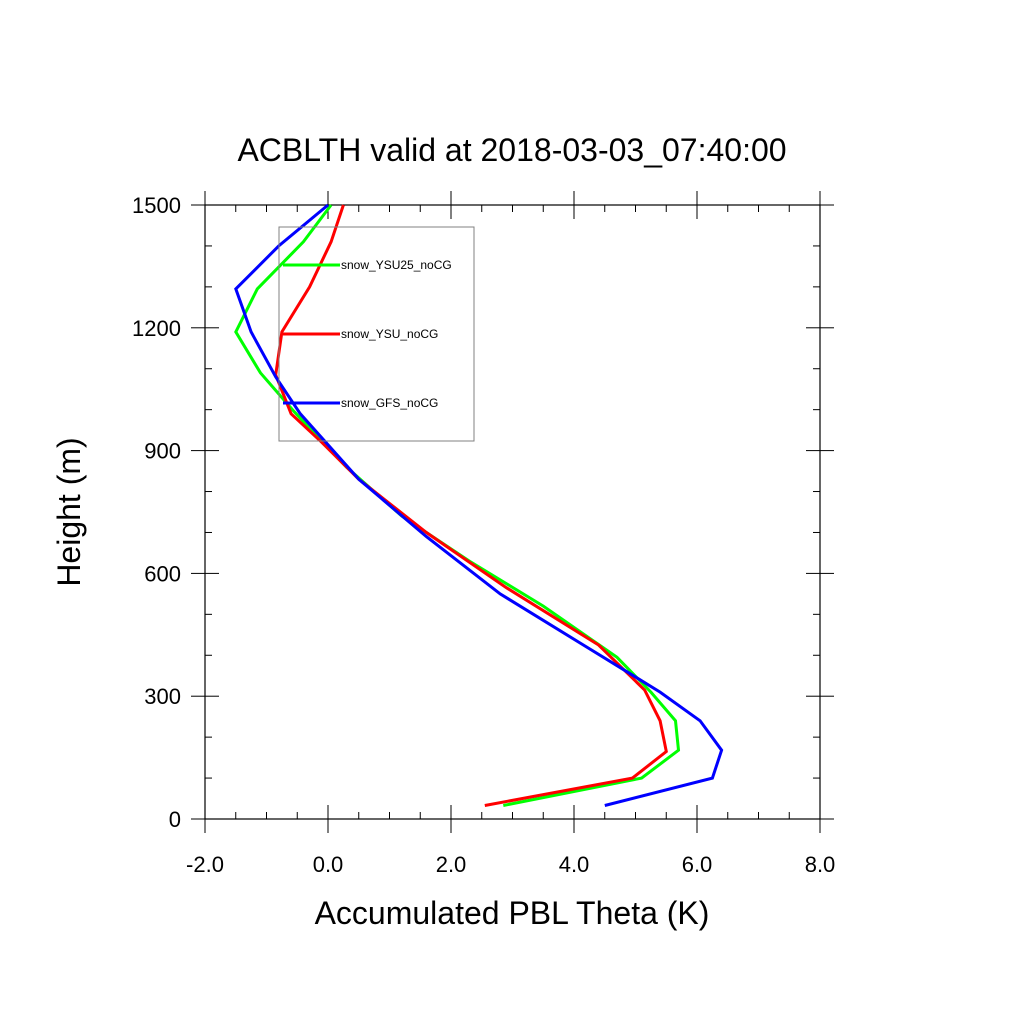 Image resolution: width=1024 pixels, height=1024 pixels. I want to click on y-tick-label: 300, so click(162, 696).